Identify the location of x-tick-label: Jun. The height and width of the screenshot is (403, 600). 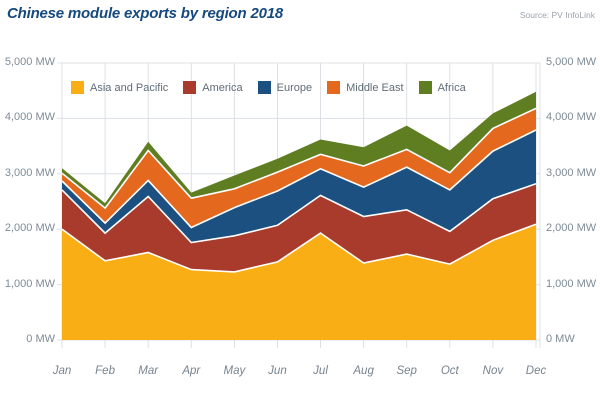
(277, 371).